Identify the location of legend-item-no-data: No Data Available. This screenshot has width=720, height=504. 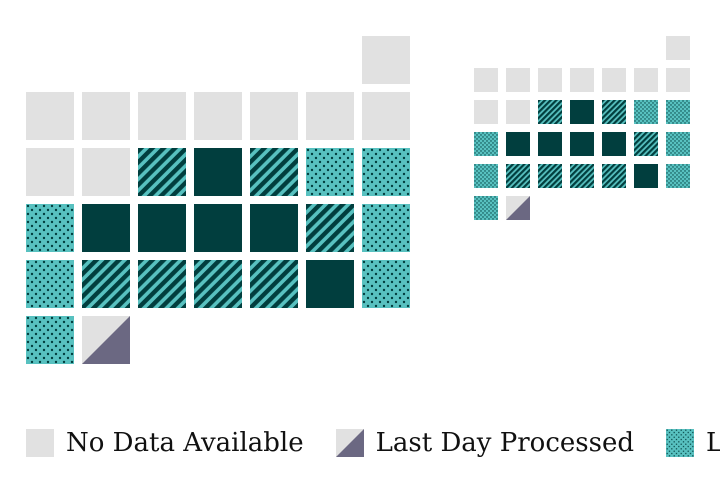
(165, 443).